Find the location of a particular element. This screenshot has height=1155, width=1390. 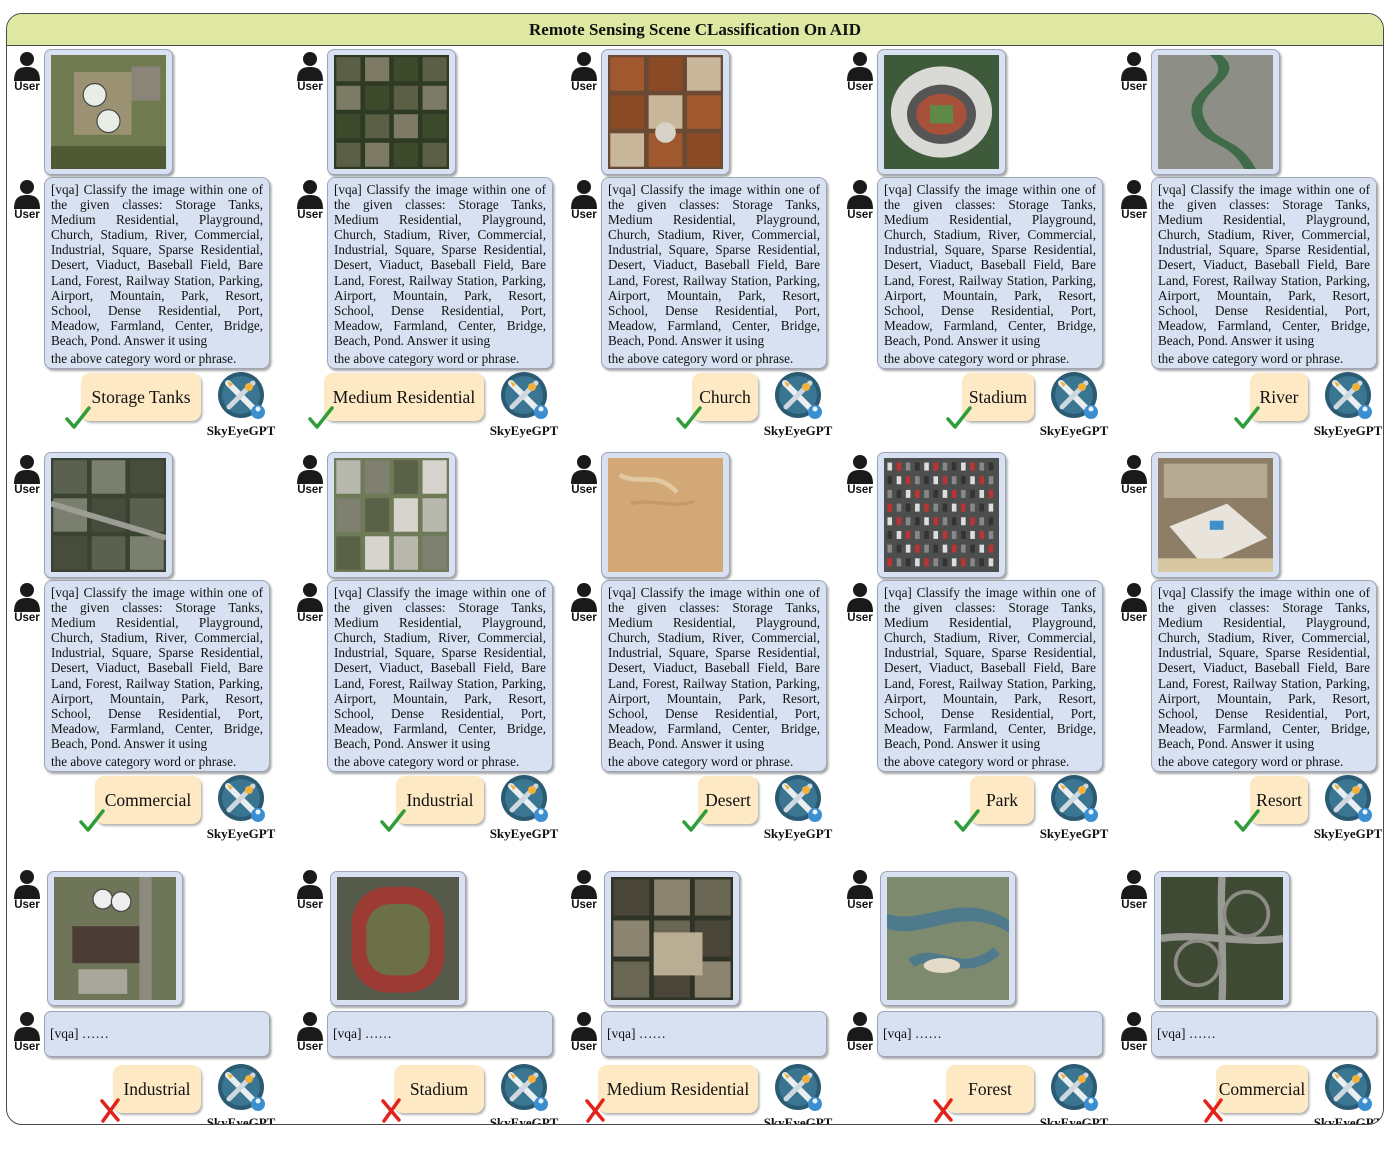

river-aerial is located at coordinates (1215, 112).